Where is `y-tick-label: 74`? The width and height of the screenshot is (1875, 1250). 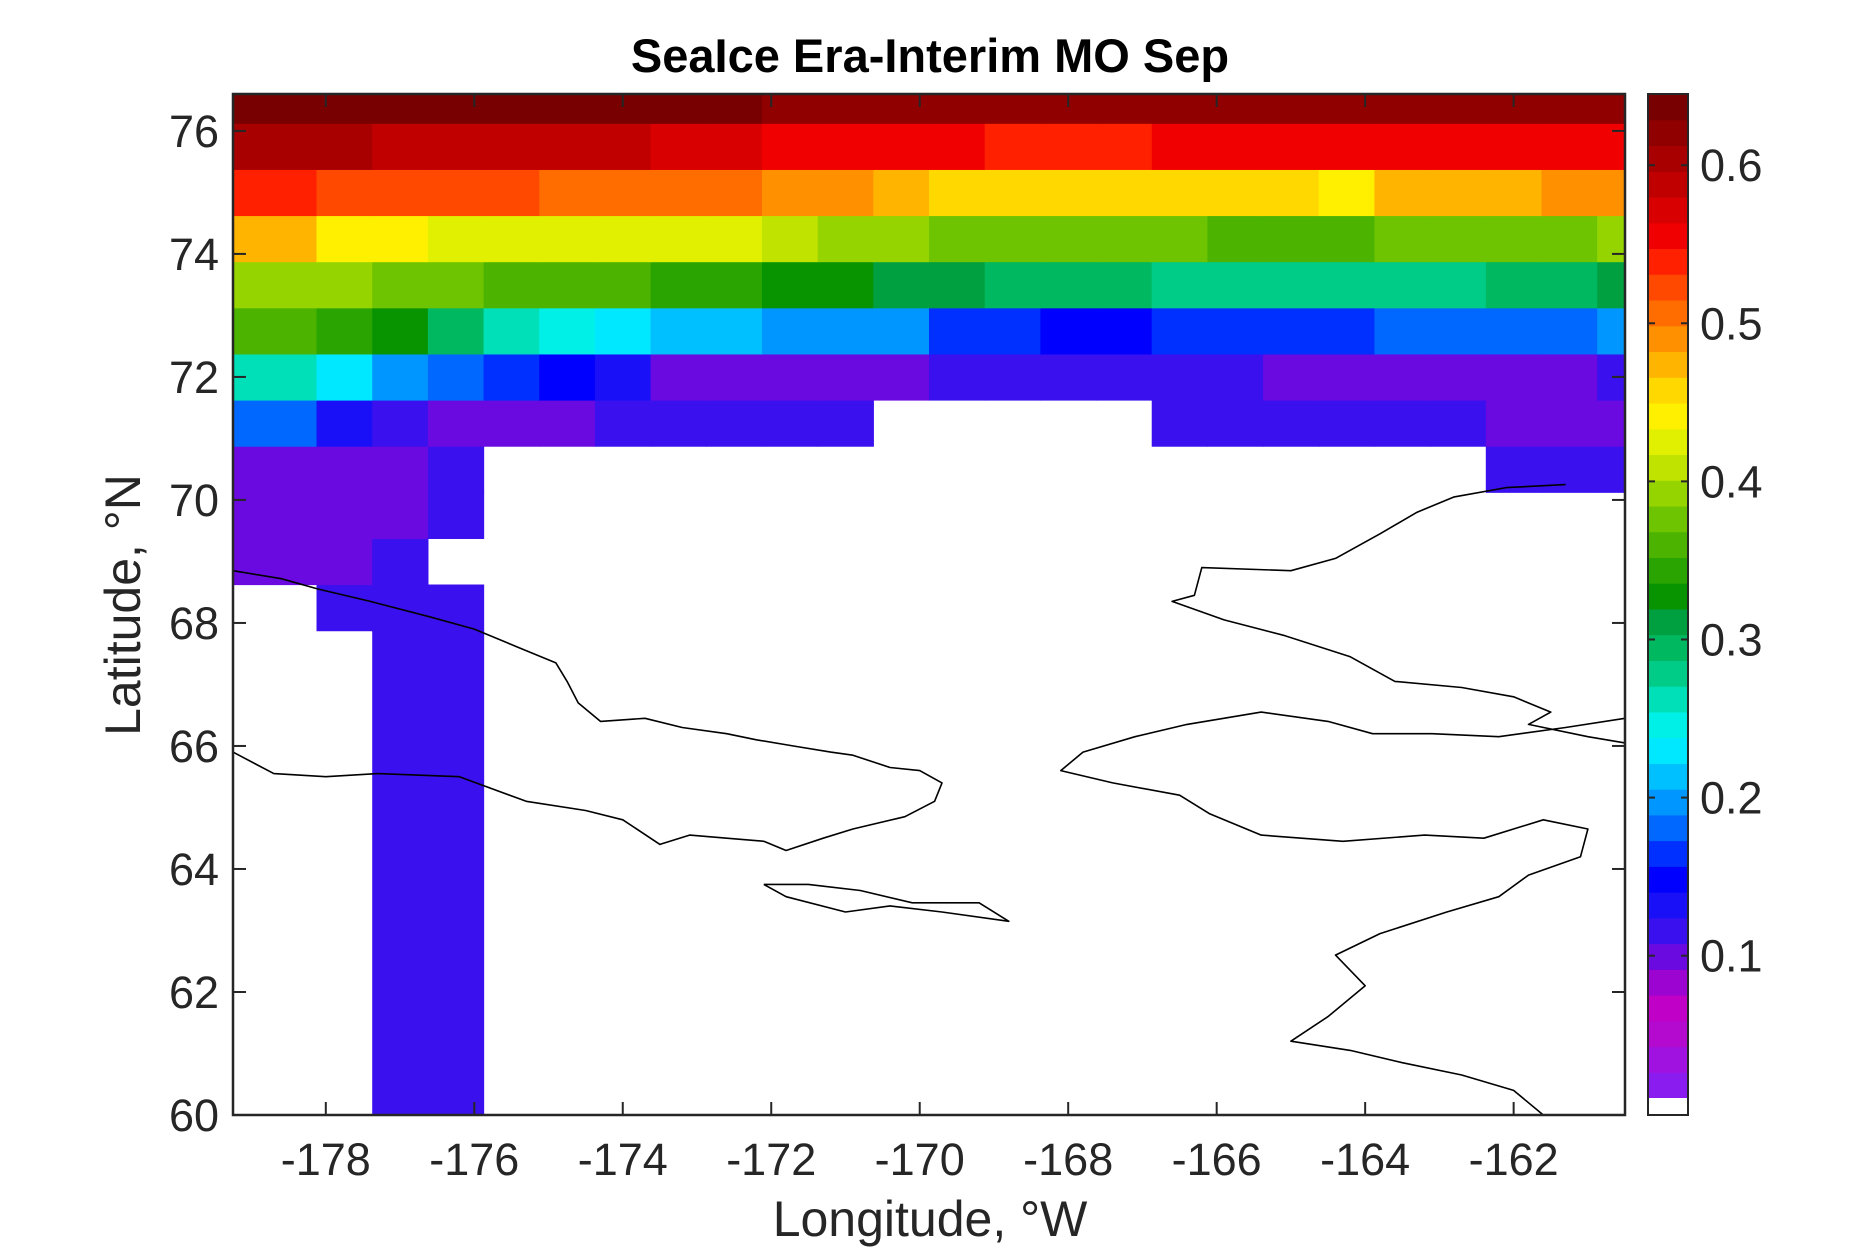
y-tick-label: 74 is located at coordinates (194, 254).